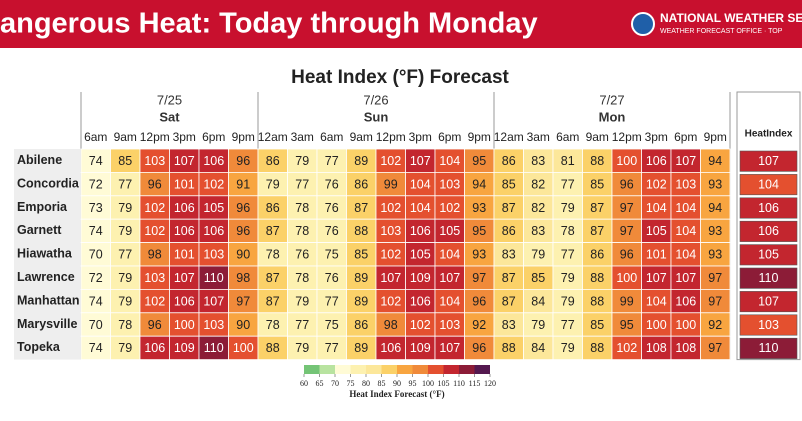  What do you see at coordinates (768, 226) in the screenshot?
I see `max-column` at bounding box center [768, 226].